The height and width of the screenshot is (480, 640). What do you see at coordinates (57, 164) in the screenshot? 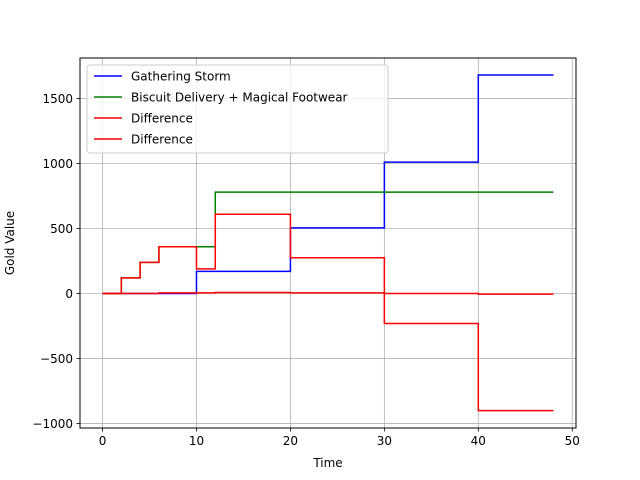
I see `y-tick-label: 1000` at bounding box center [57, 164].